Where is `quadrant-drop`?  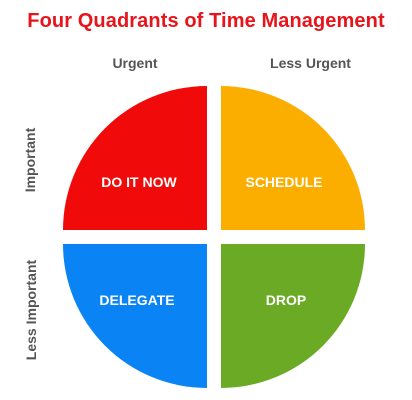 quadrant-drop is located at coordinates (293, 316).